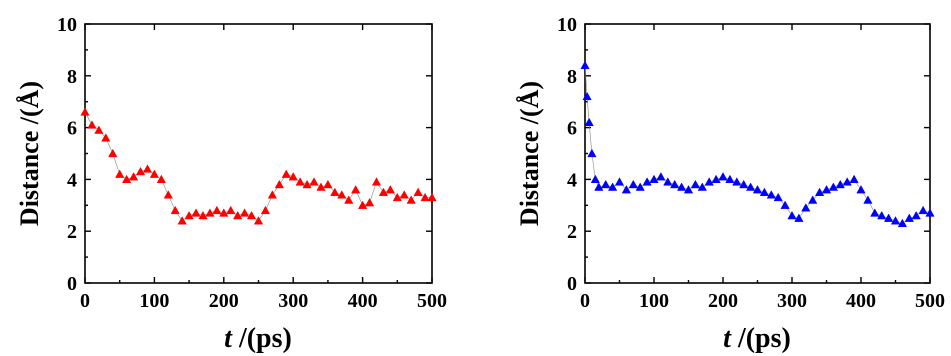 The height and width of the screenshot is (356, 951). Describe the element at coordinates (85, 301) in the screenshot. I see `x-tick-label: 0` at that location.